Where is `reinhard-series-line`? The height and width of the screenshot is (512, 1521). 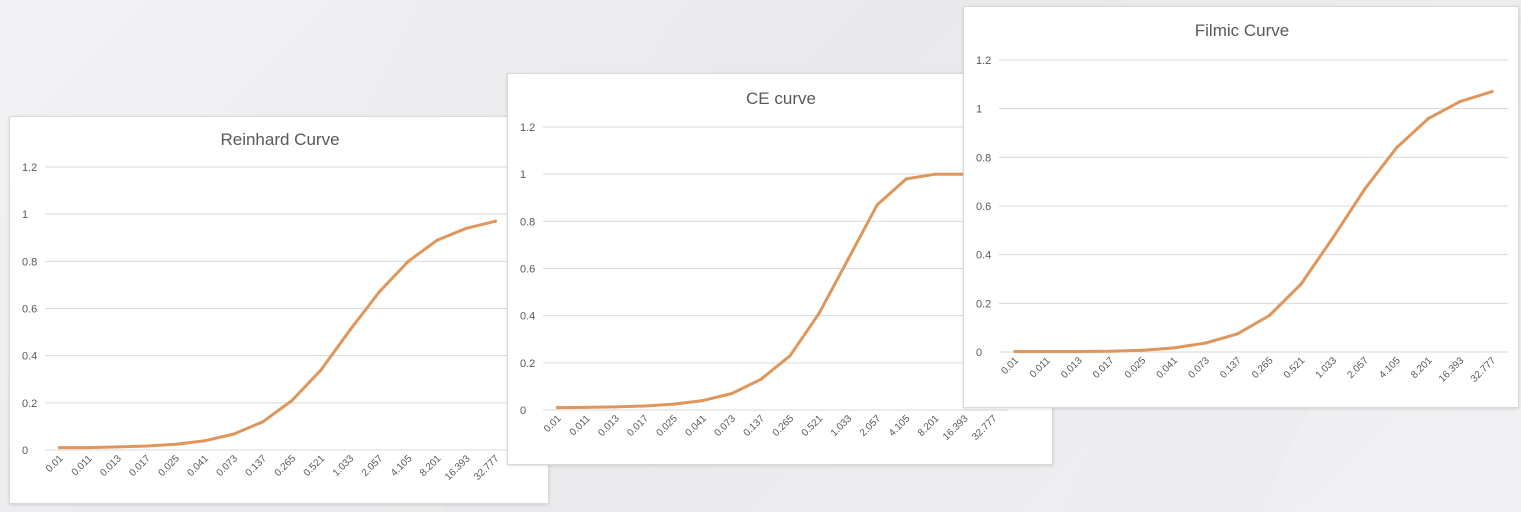 reinhard-series-line is located at coordinates (277, 334).